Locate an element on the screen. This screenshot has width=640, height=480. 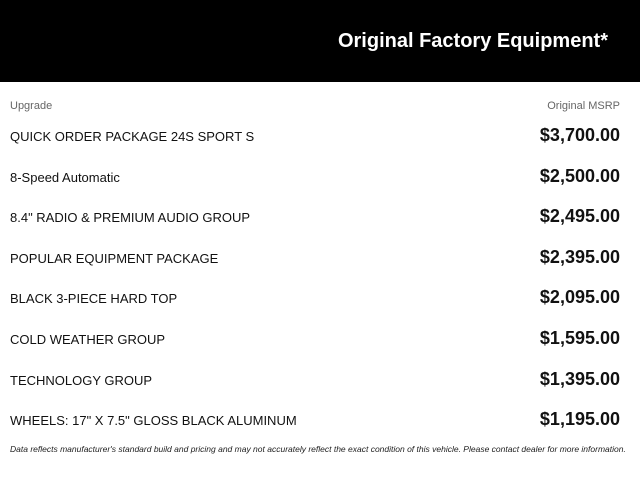
upgrade-name: POPULAR EQUIPMENT PACKAGE is located at coordinates (114, 258).